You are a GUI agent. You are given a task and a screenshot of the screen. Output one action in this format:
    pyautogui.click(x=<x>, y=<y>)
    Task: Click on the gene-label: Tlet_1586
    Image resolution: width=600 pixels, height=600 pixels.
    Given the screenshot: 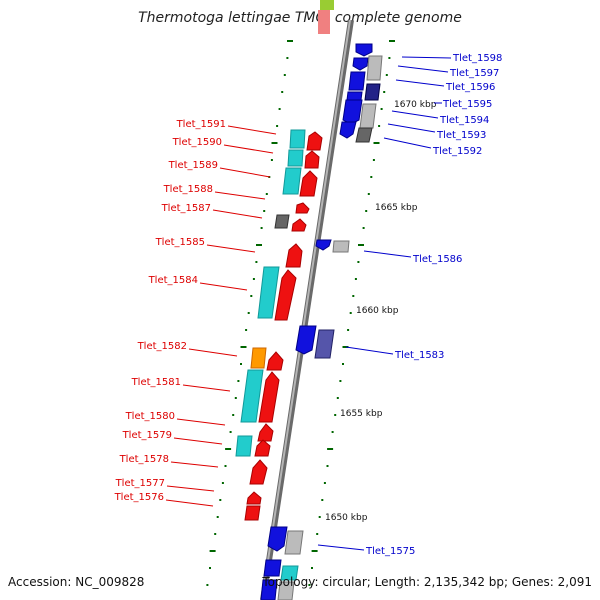 What is the action you would take?
    pyautogui.click(x=437, y=259)
    